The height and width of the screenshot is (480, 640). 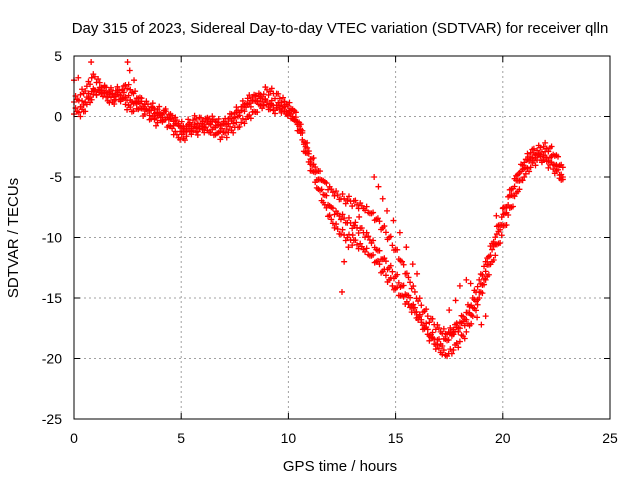 I want to click on y-tick-label: 5, so click(x=58, y=56).